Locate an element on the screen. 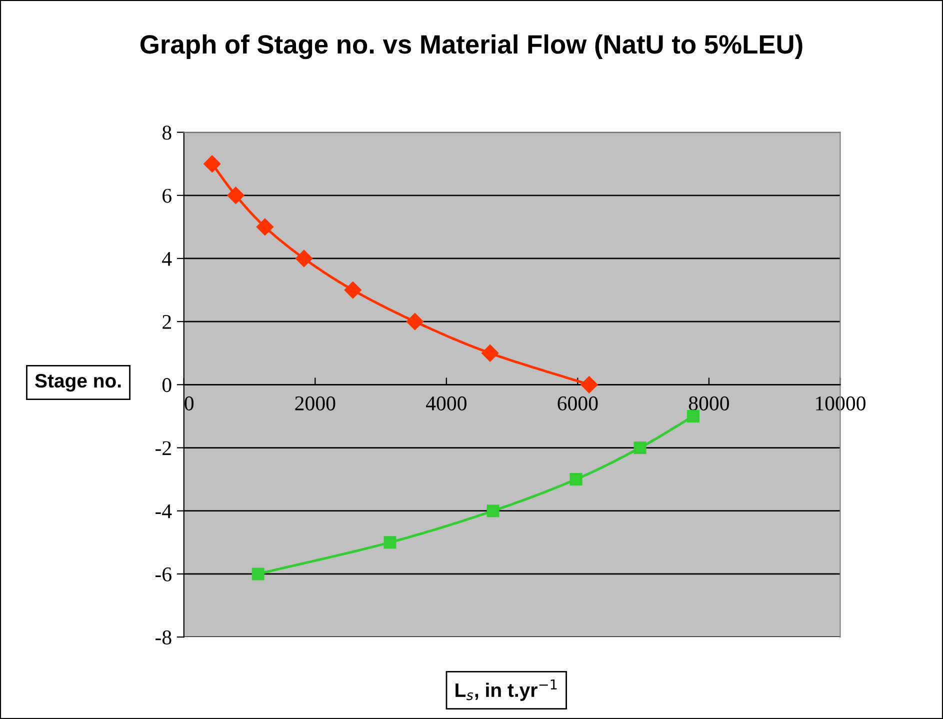 The image size is (943, 719). x-tick-label: 4000 is located at coordinates (446, 403).